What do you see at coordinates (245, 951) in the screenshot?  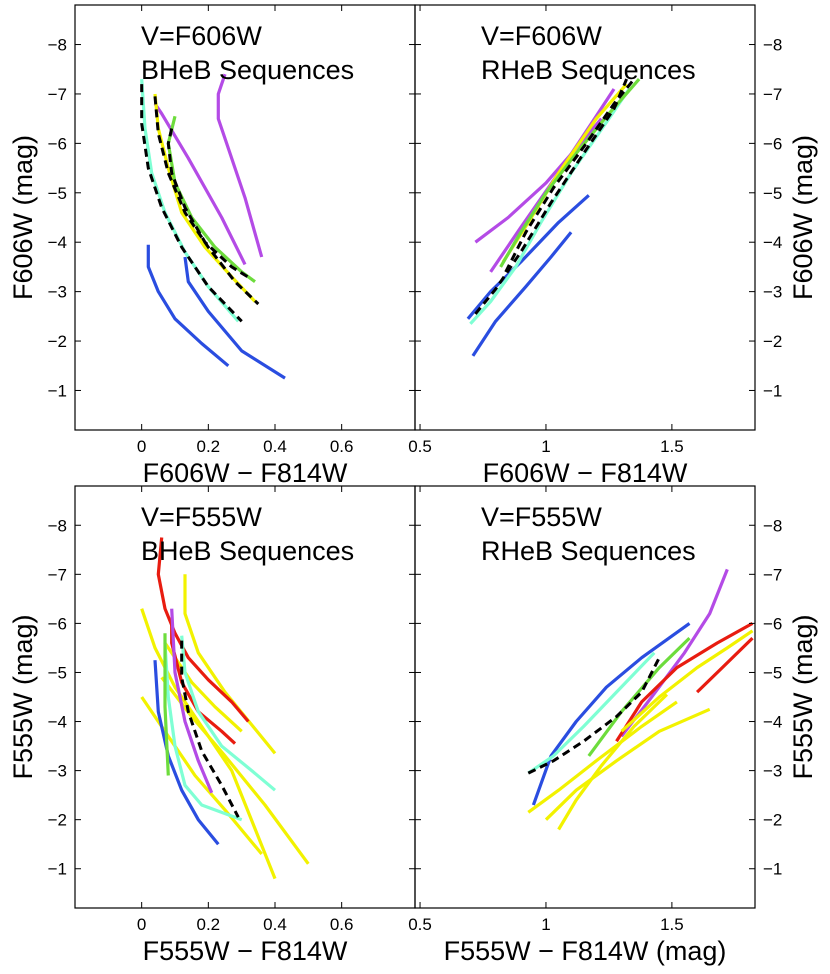 I see `x-axis-label: F555W − F814W` at bounding box center [245, 951].